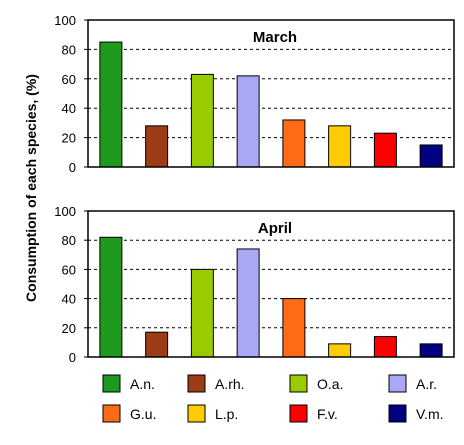 The width and height of the screenshot is (464, 445). I want to click on legend-item-lp: L.p., so click(212, 413).